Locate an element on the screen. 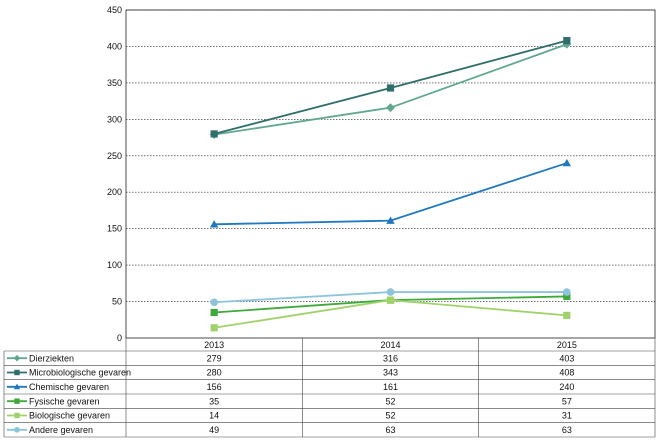  x-category-label: 2015 is located at coordinates (567, 345).